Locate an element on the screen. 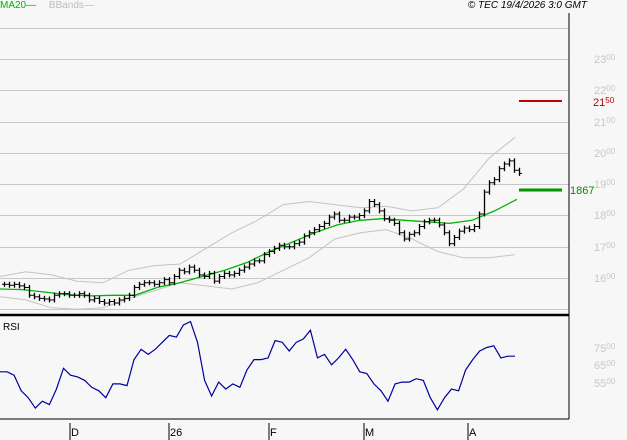 The height and width of the screenshot is (440, 627). legend-bbands: BBands— is located at coordinates (71, 5).